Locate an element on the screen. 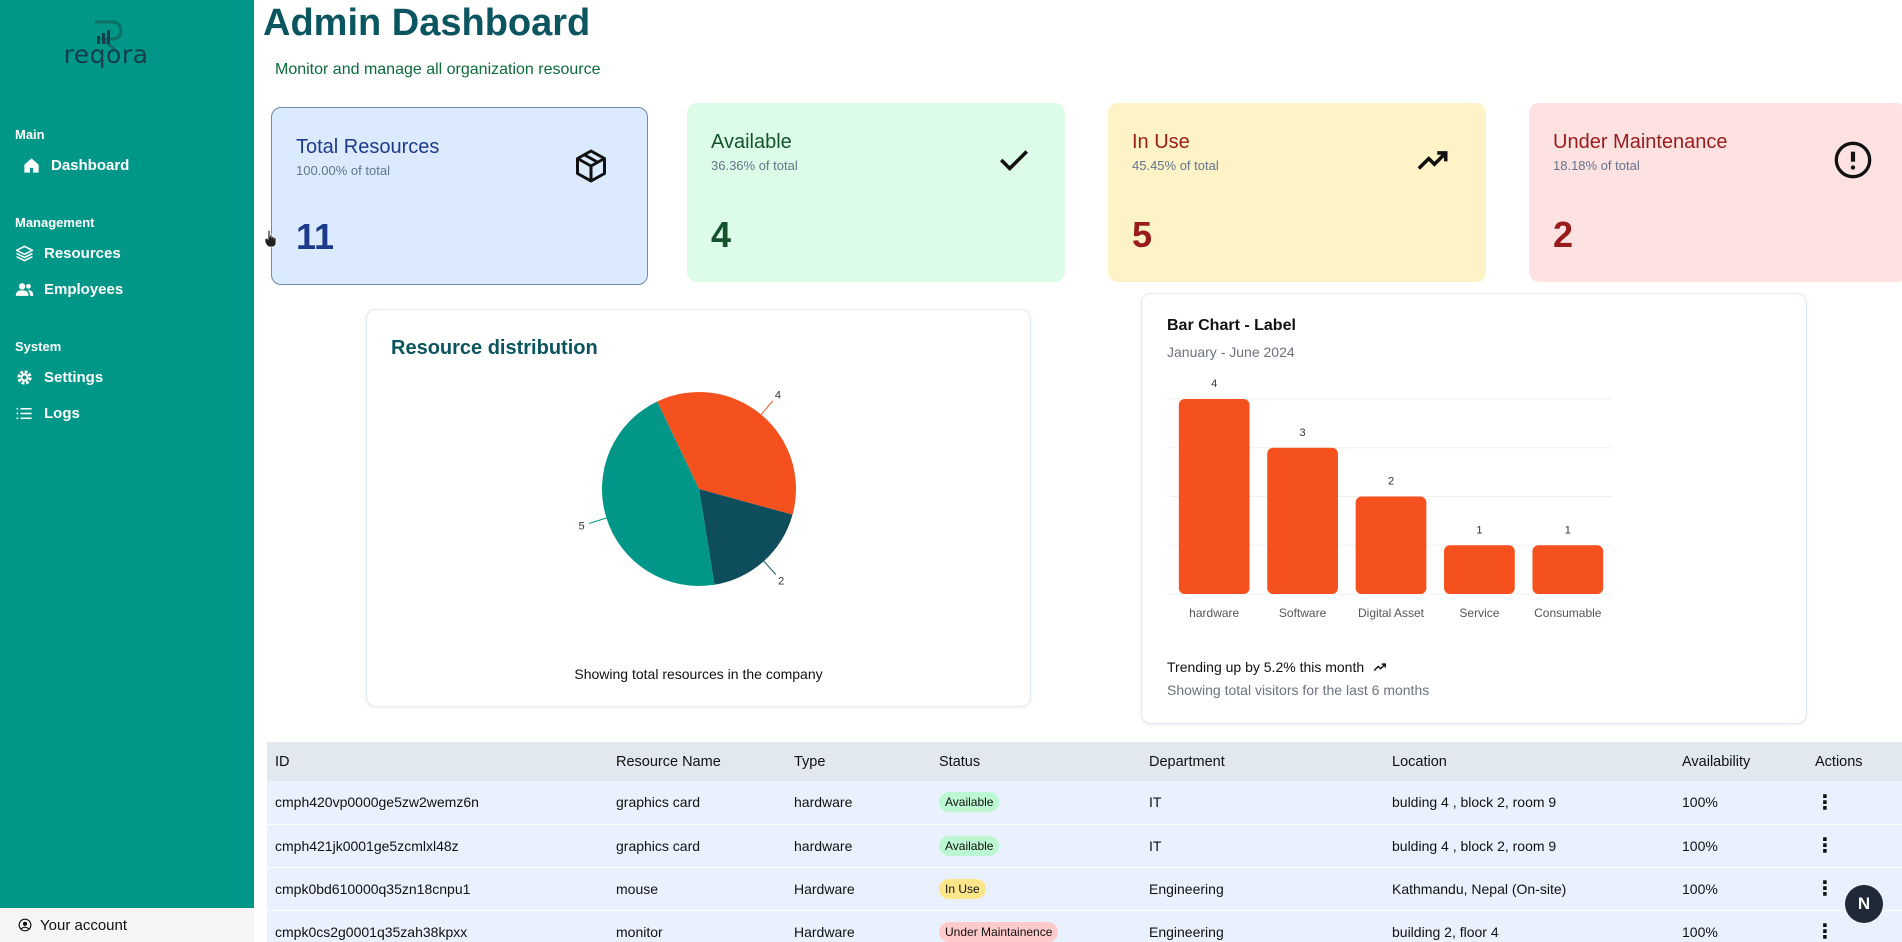 Image resolution: width=1902 pixels, height=942 pixels. bar-chart-trend: Trending up by 5.2% this month is located at coordinates (1277, 667).